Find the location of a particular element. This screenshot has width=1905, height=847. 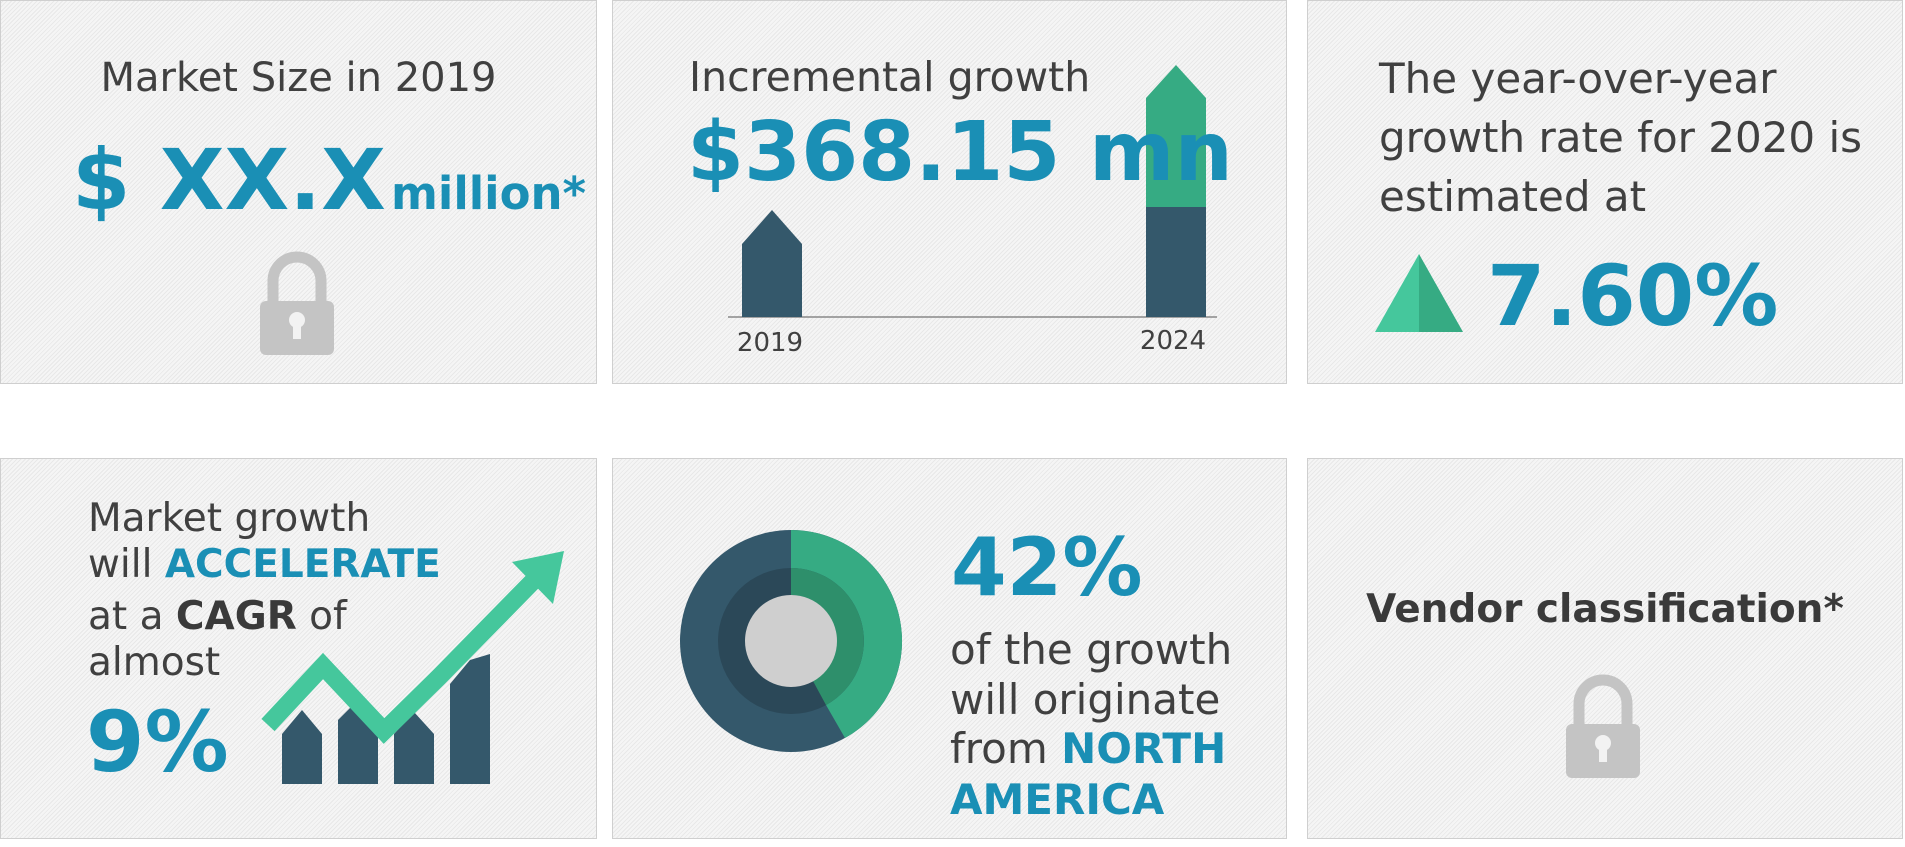

card-title: Vendor classification* is located at coordinates (1605, 609).